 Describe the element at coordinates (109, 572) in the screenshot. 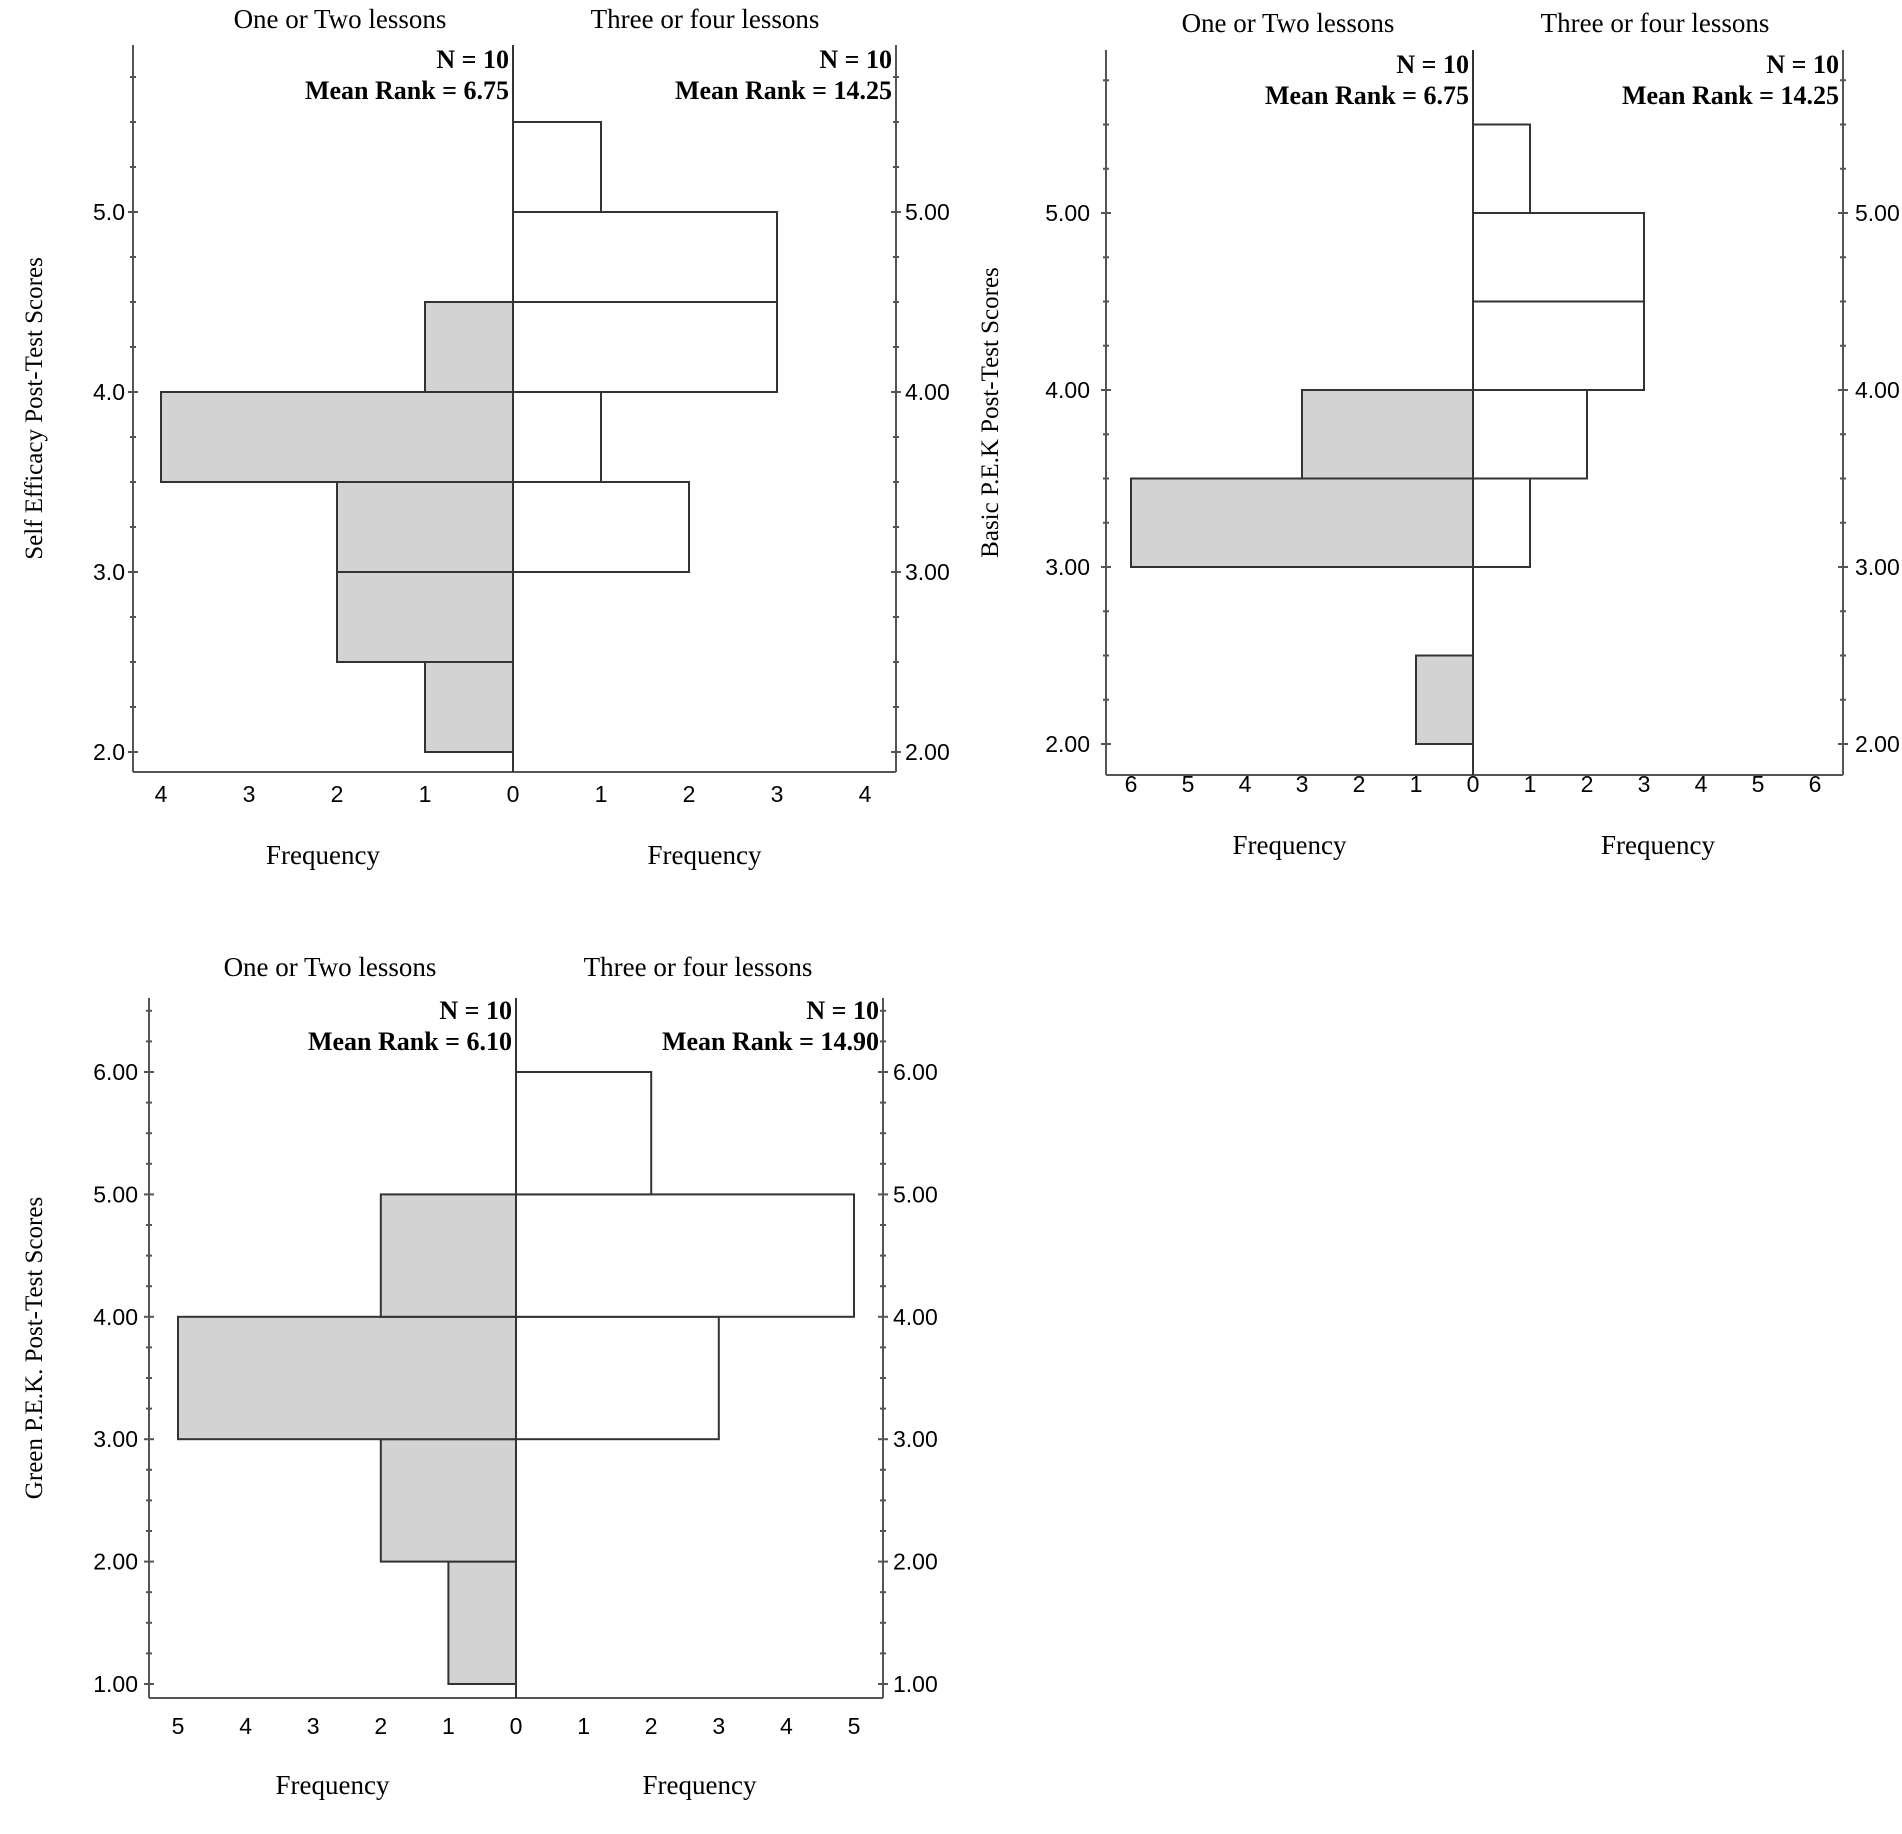

I see `y-tick-label-left: 3.0` at that location.